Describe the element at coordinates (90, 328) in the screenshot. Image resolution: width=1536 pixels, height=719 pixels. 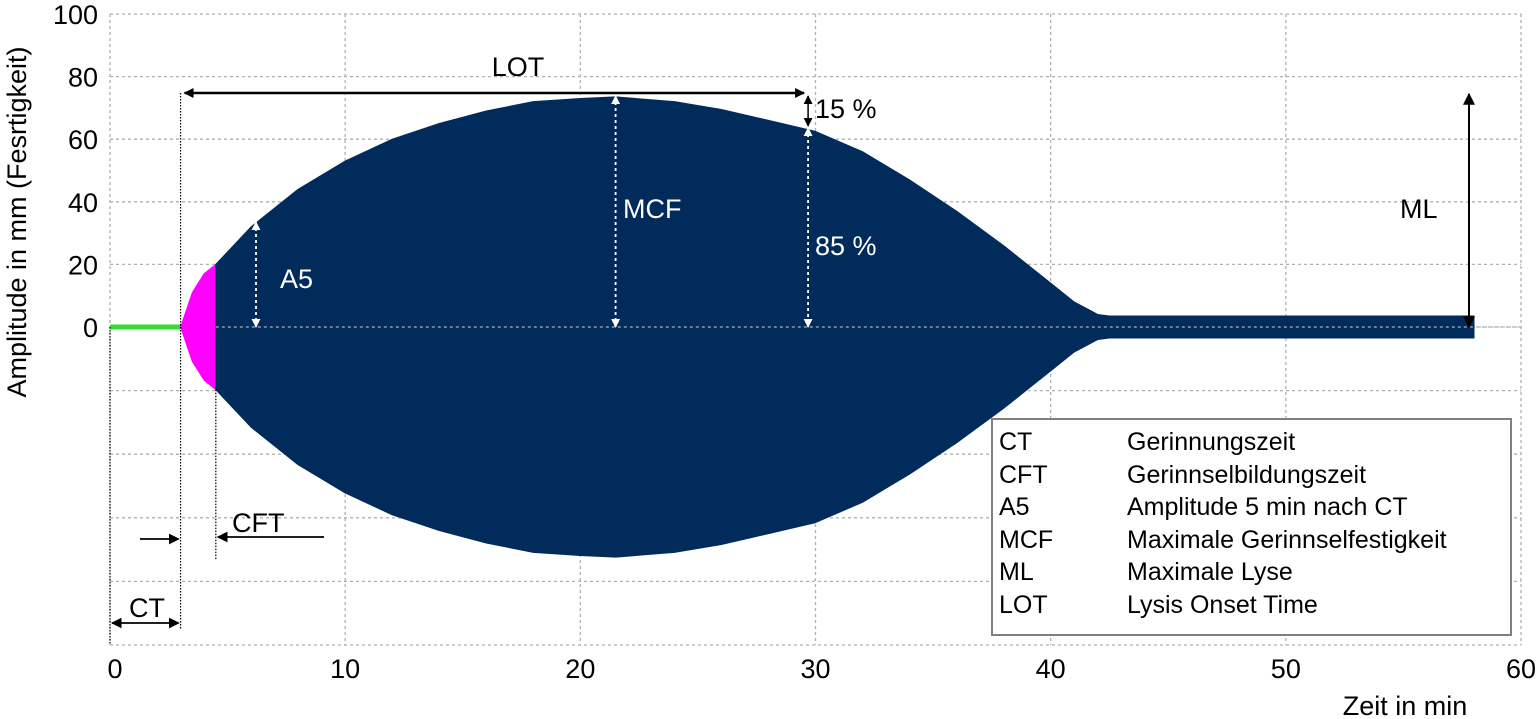
I see `y-tick-label: 0` at that location.